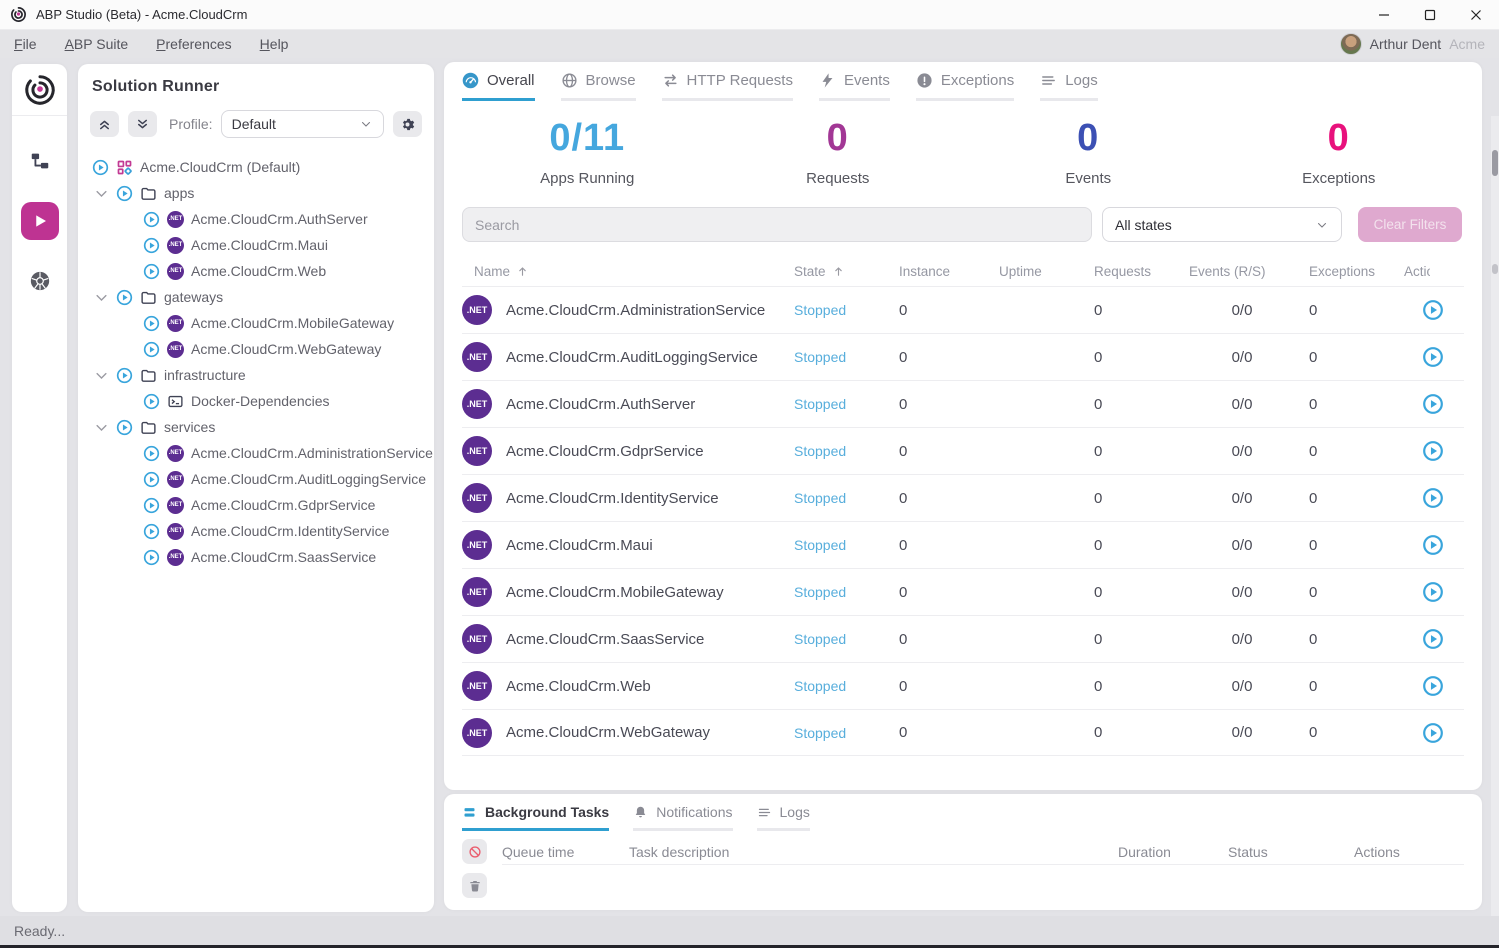 The height and width of the screenshot is (948, 1499). Describe the element at coordinates (628, 271) in the screenshot. I see `column-header-name: Name` at that location.